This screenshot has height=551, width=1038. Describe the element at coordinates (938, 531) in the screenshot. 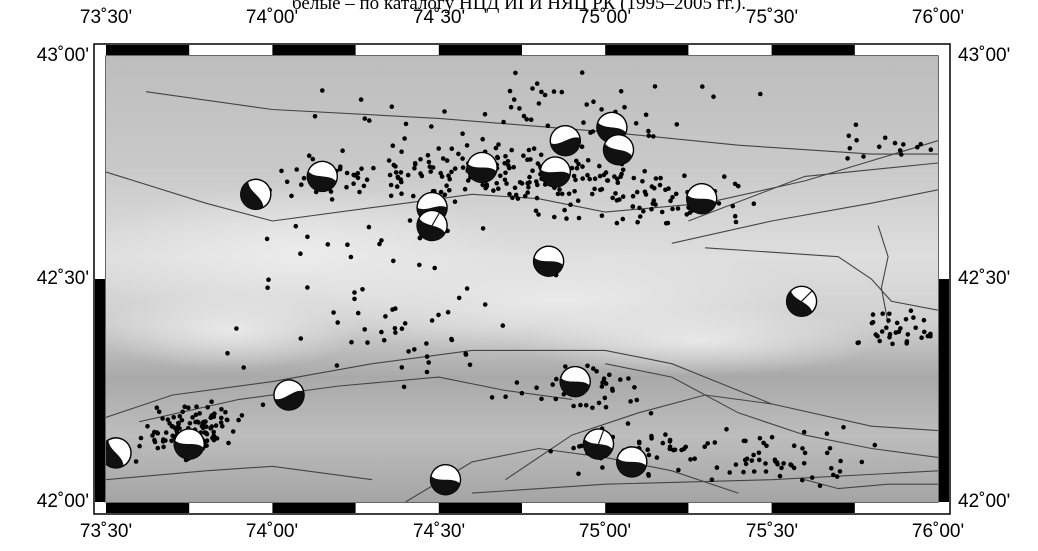

I see `lon-tick-bottom: 76˚00'` at that location.